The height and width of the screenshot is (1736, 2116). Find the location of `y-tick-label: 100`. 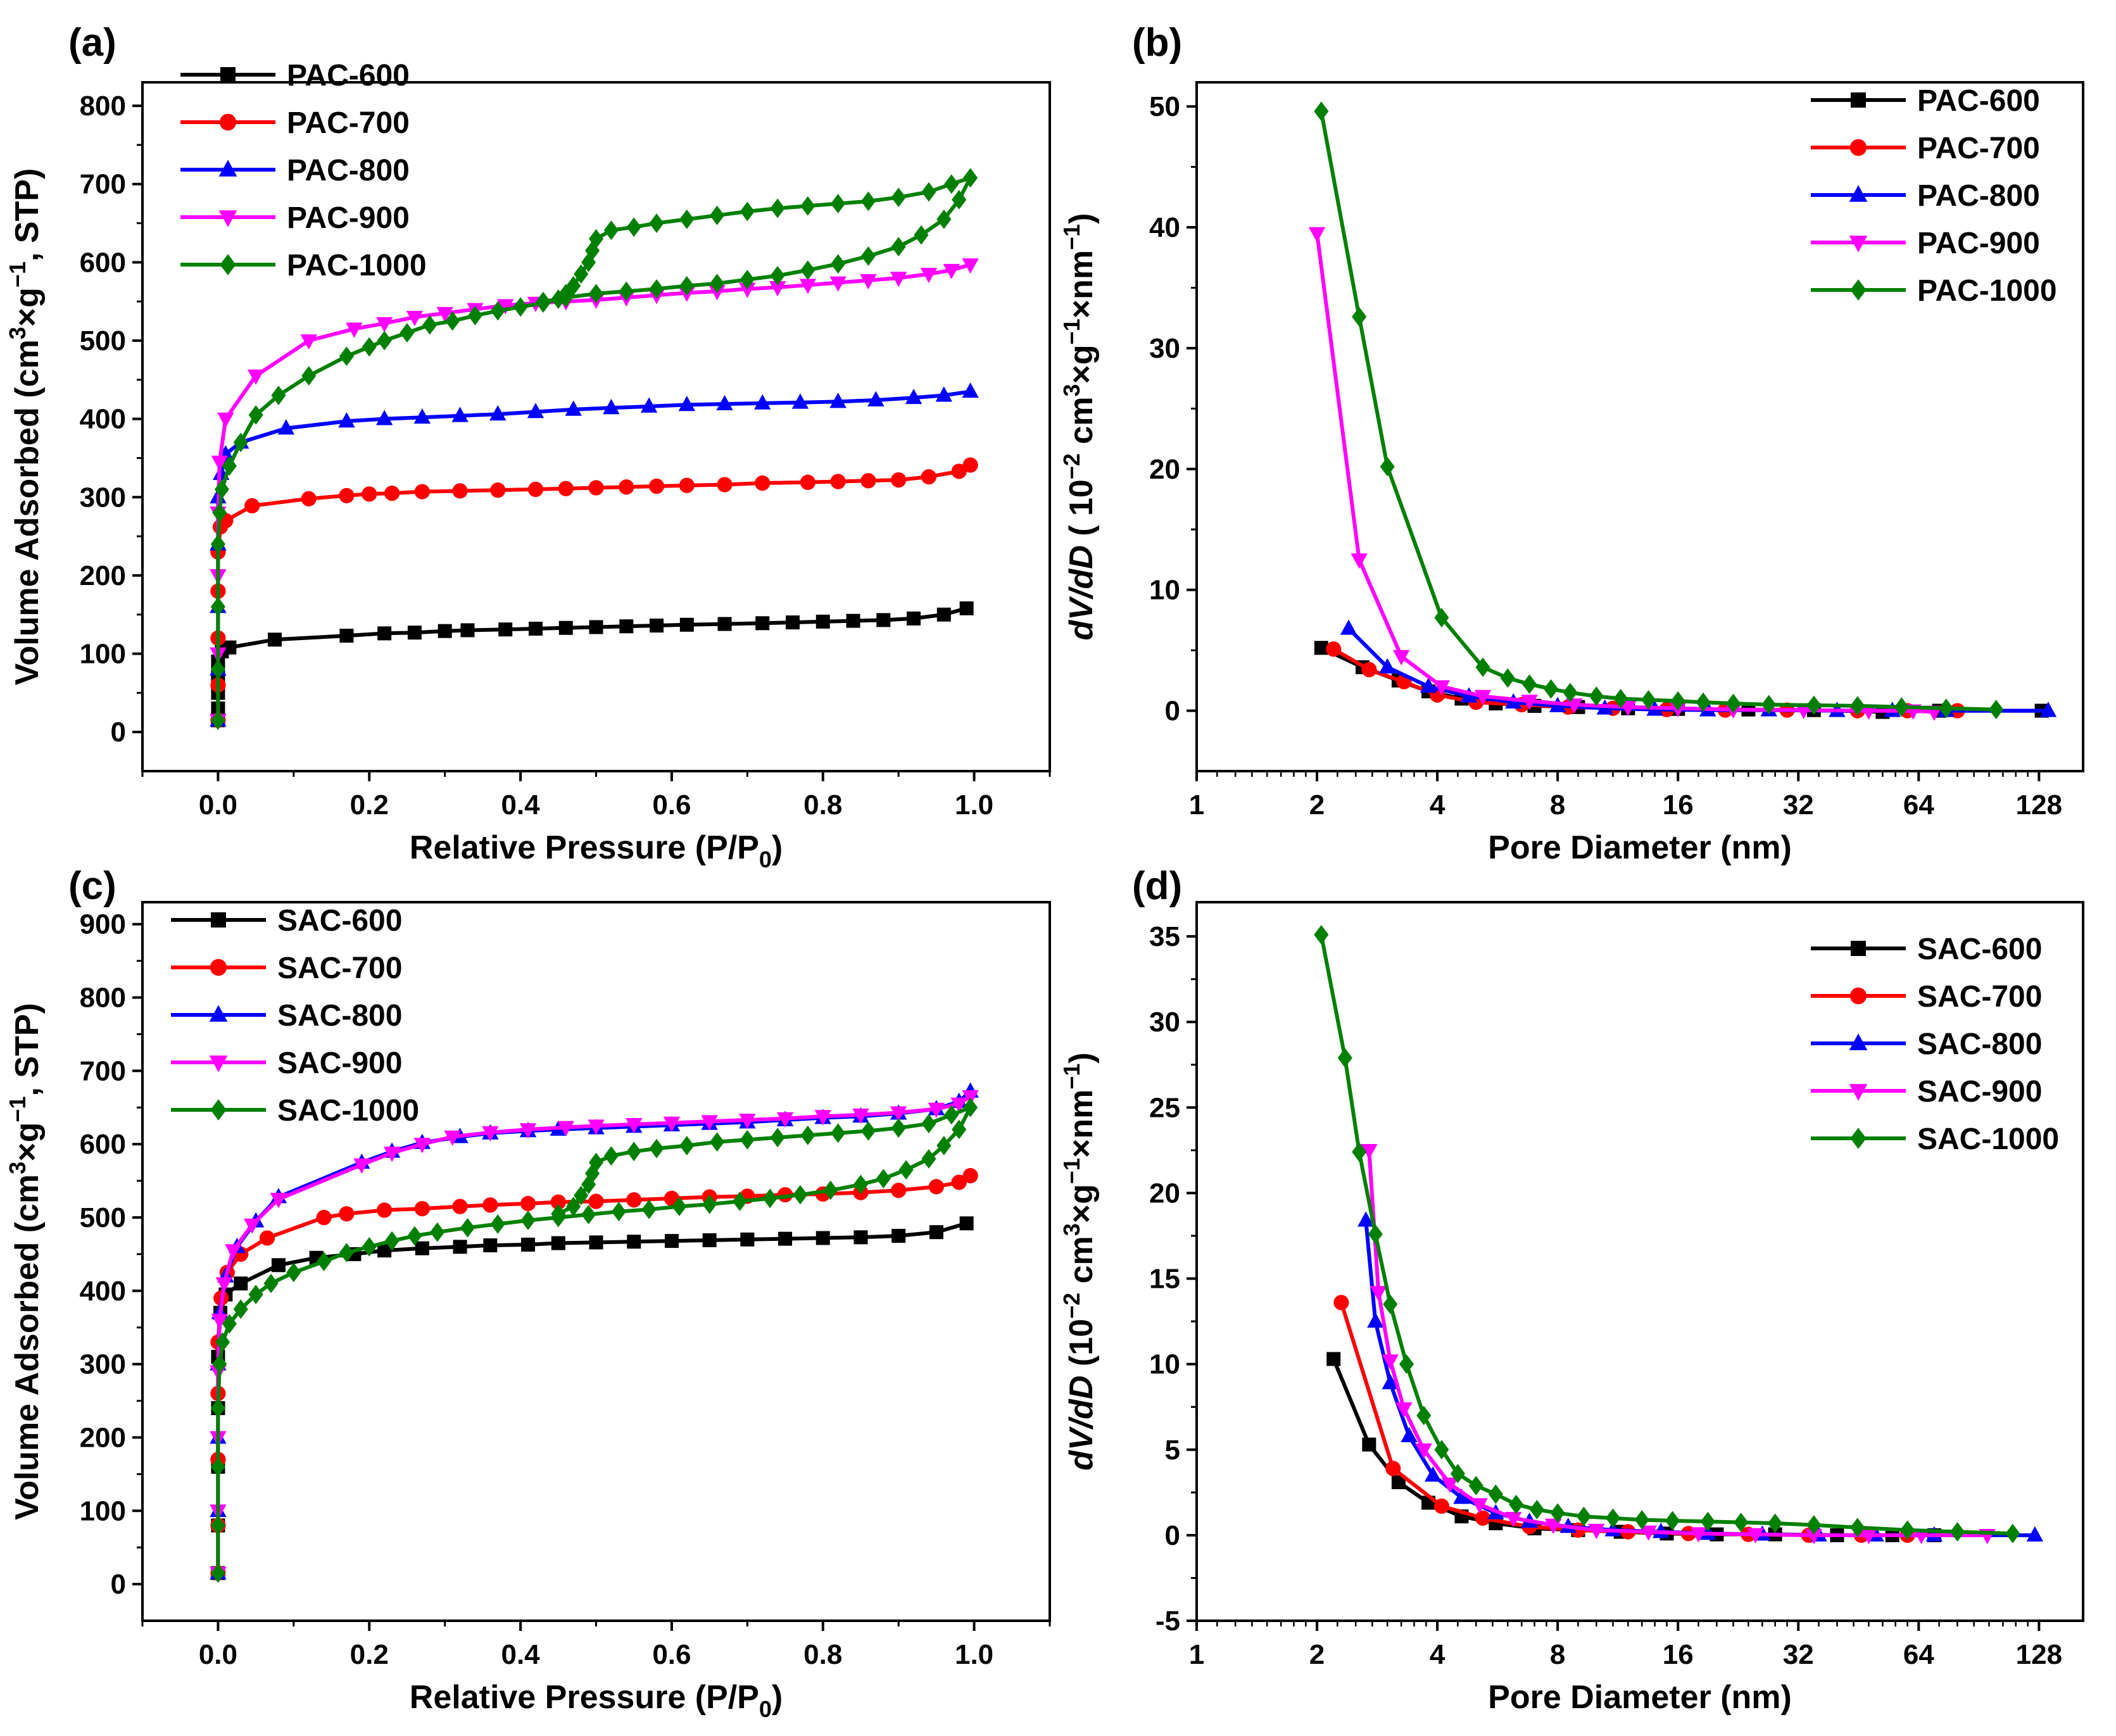

y-tick-label: 100 is located at coordinates (103, 1510).